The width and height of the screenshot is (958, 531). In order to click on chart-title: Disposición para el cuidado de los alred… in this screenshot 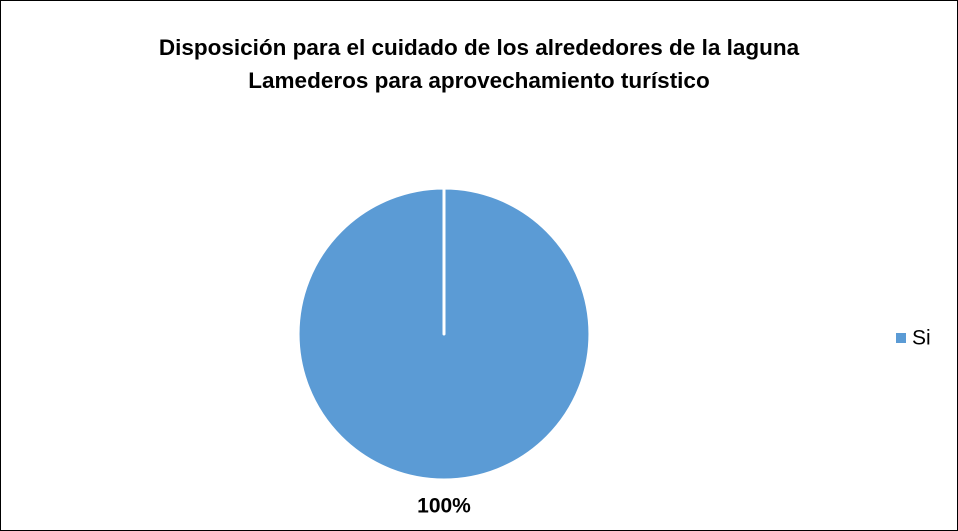, I will do `click(479, 64)`.